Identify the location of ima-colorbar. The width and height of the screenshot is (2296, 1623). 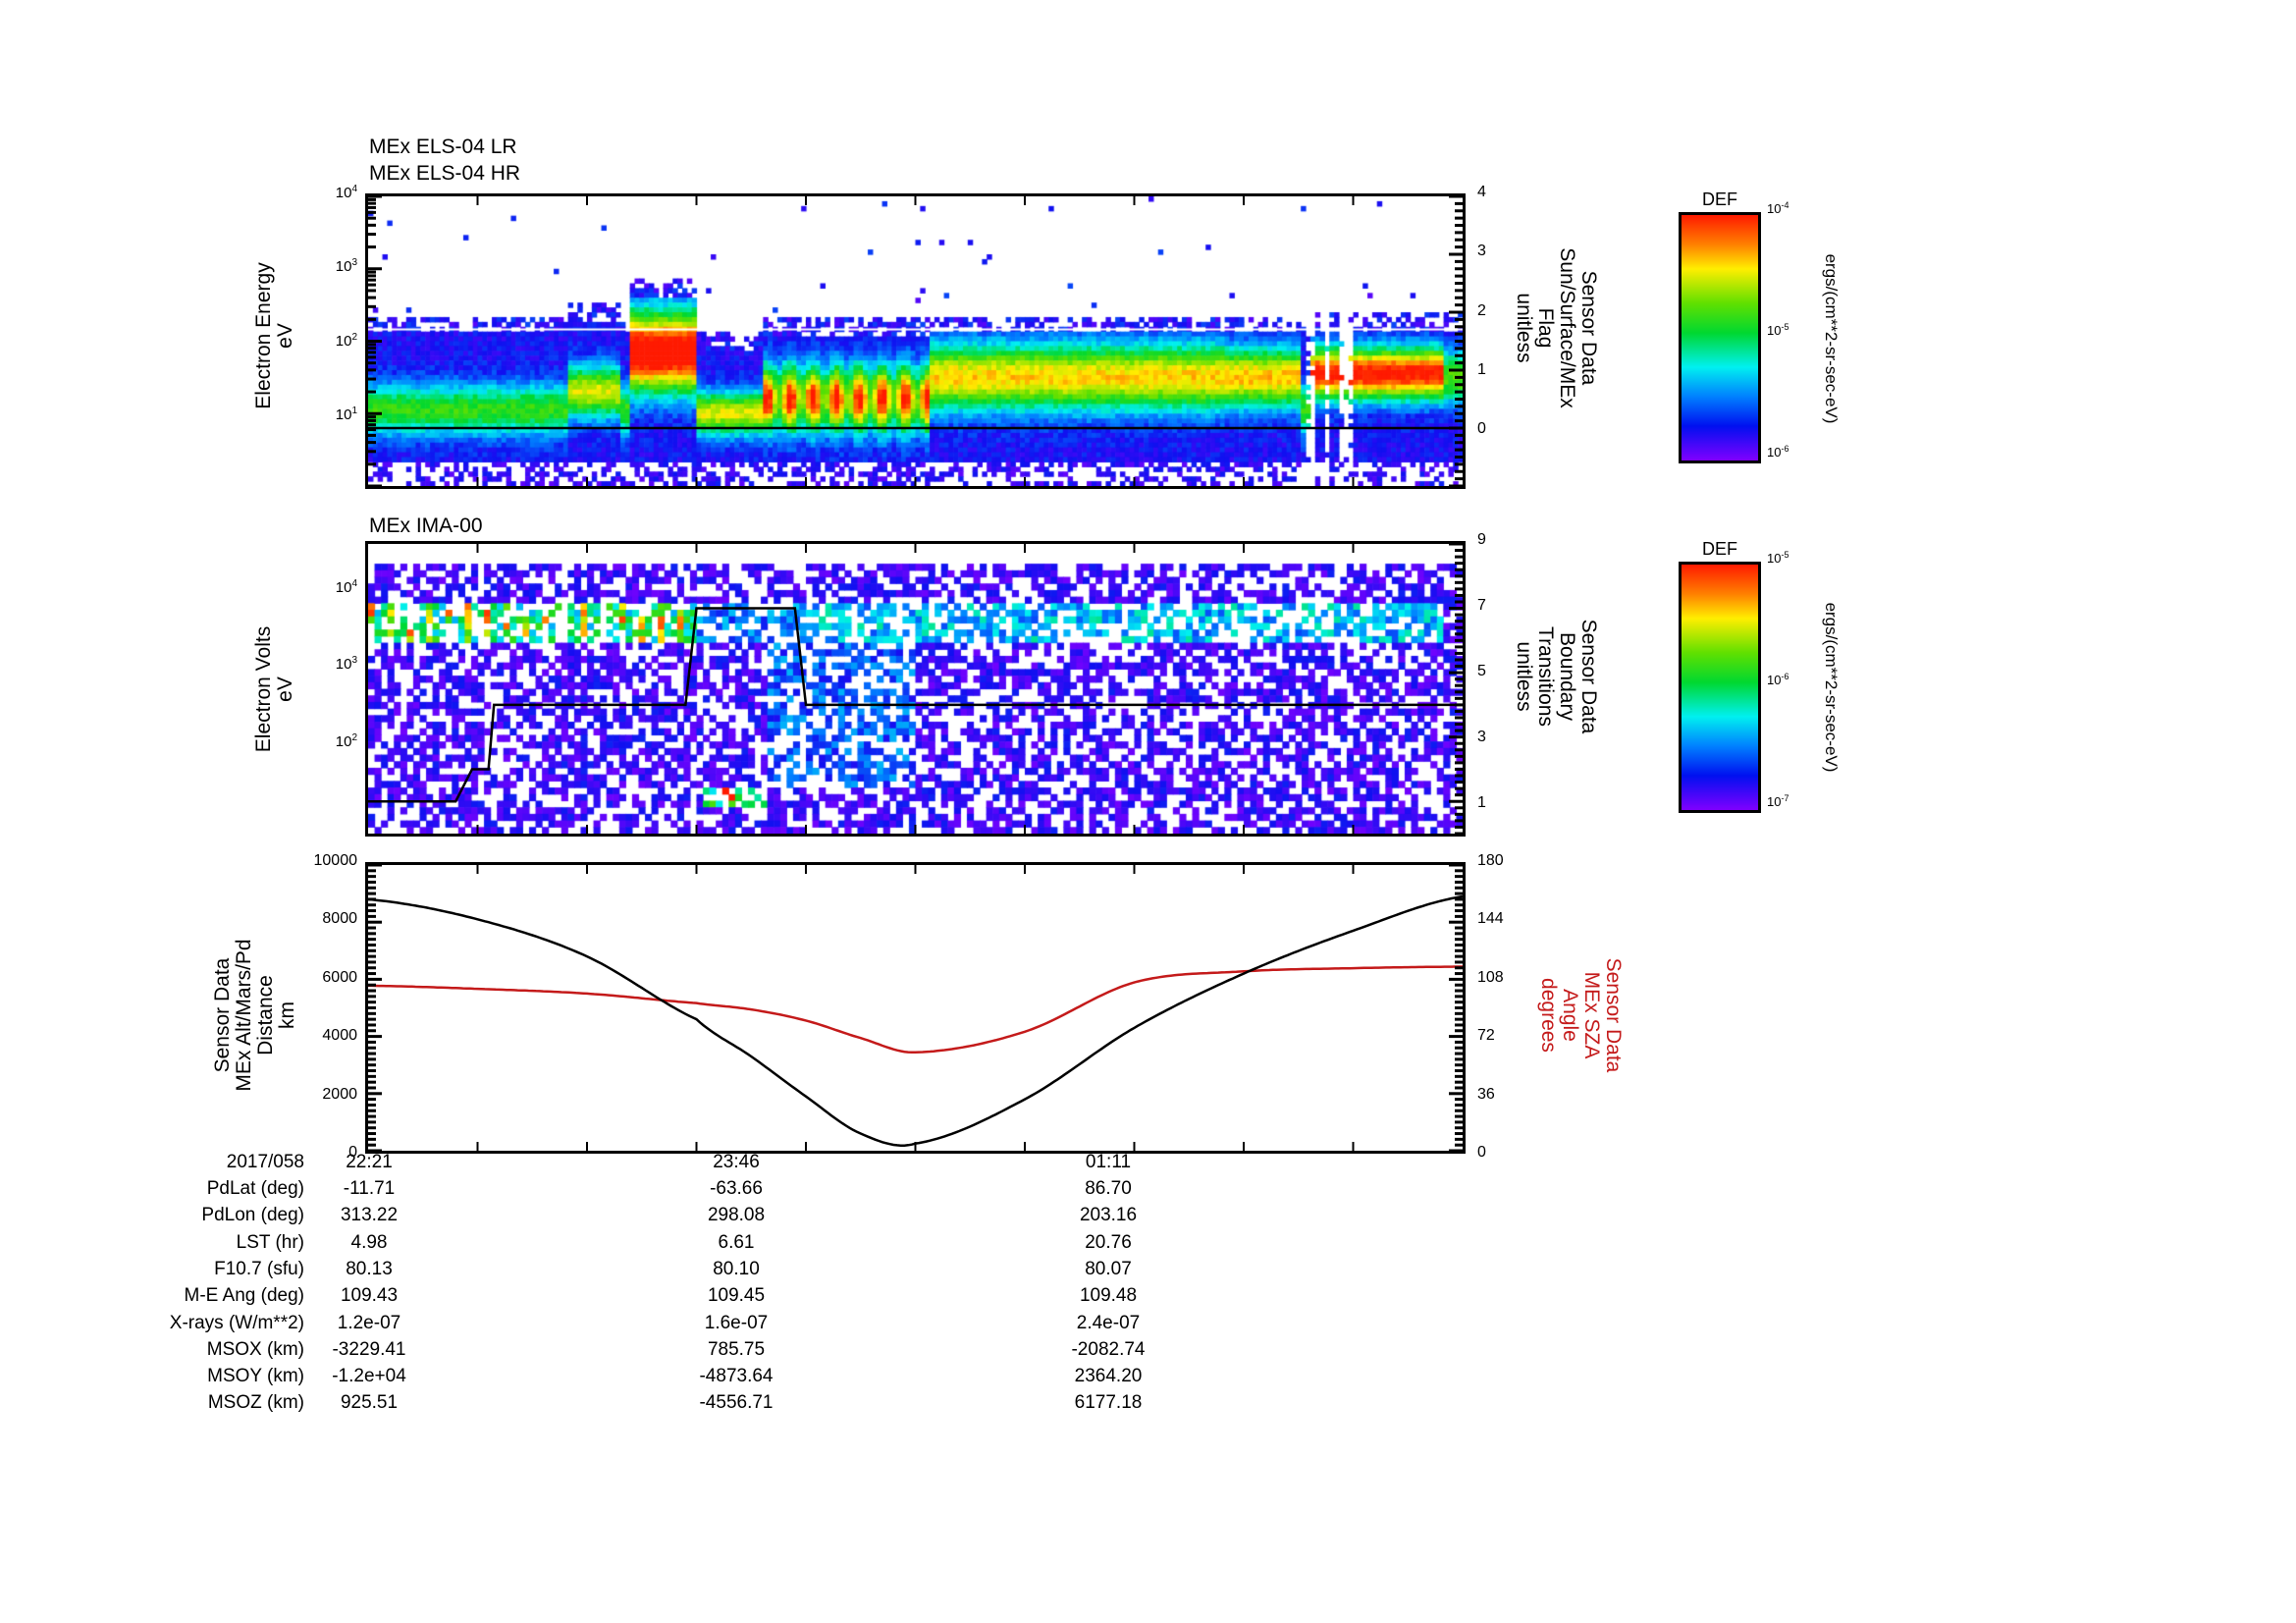
(1720, 687).